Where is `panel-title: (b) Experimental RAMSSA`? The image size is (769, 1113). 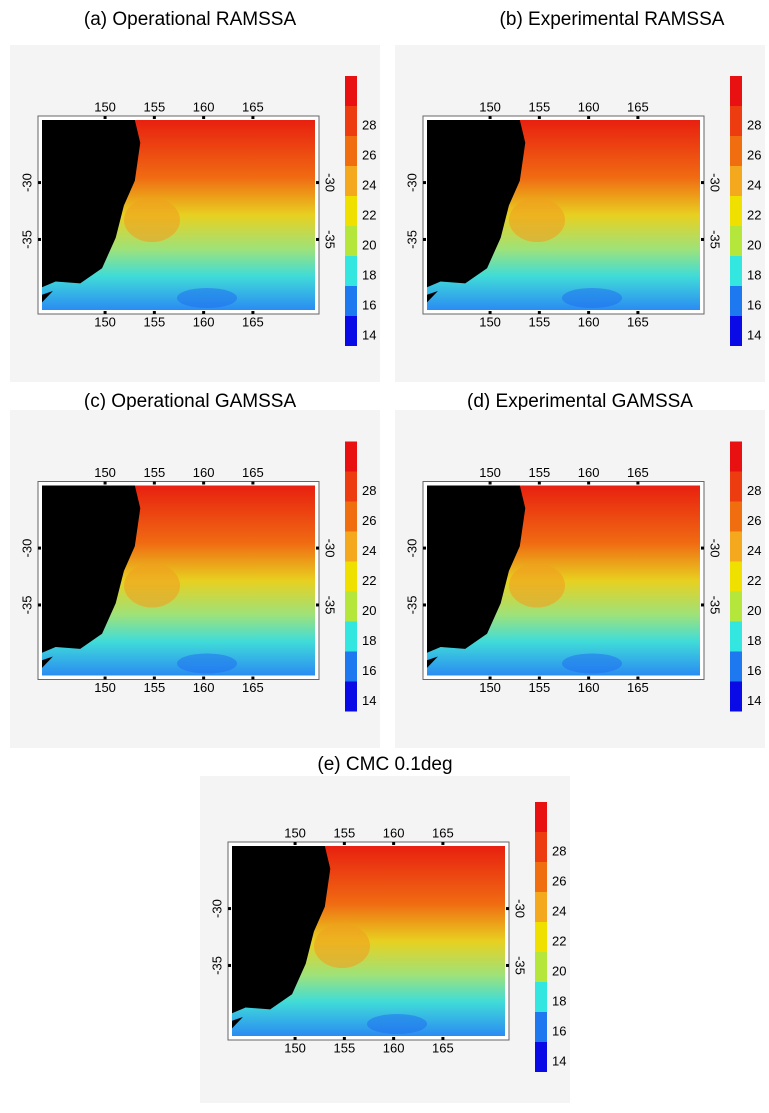 panel-title: (b) Experimental RAMSSA is located at coordinates (612, 19).